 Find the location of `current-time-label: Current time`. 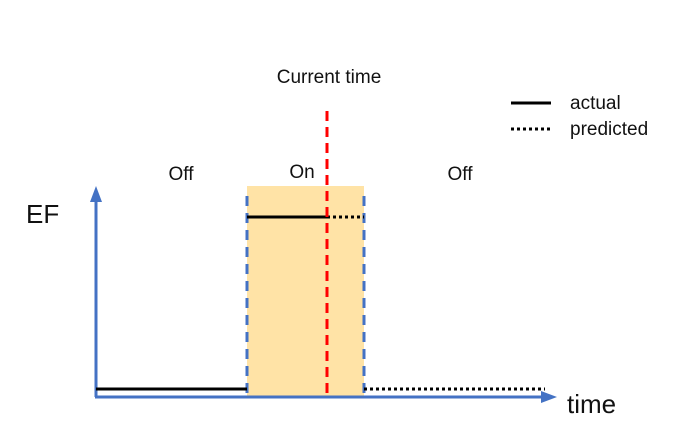

current-time-label: Current time is located at coordinates (329, 77).